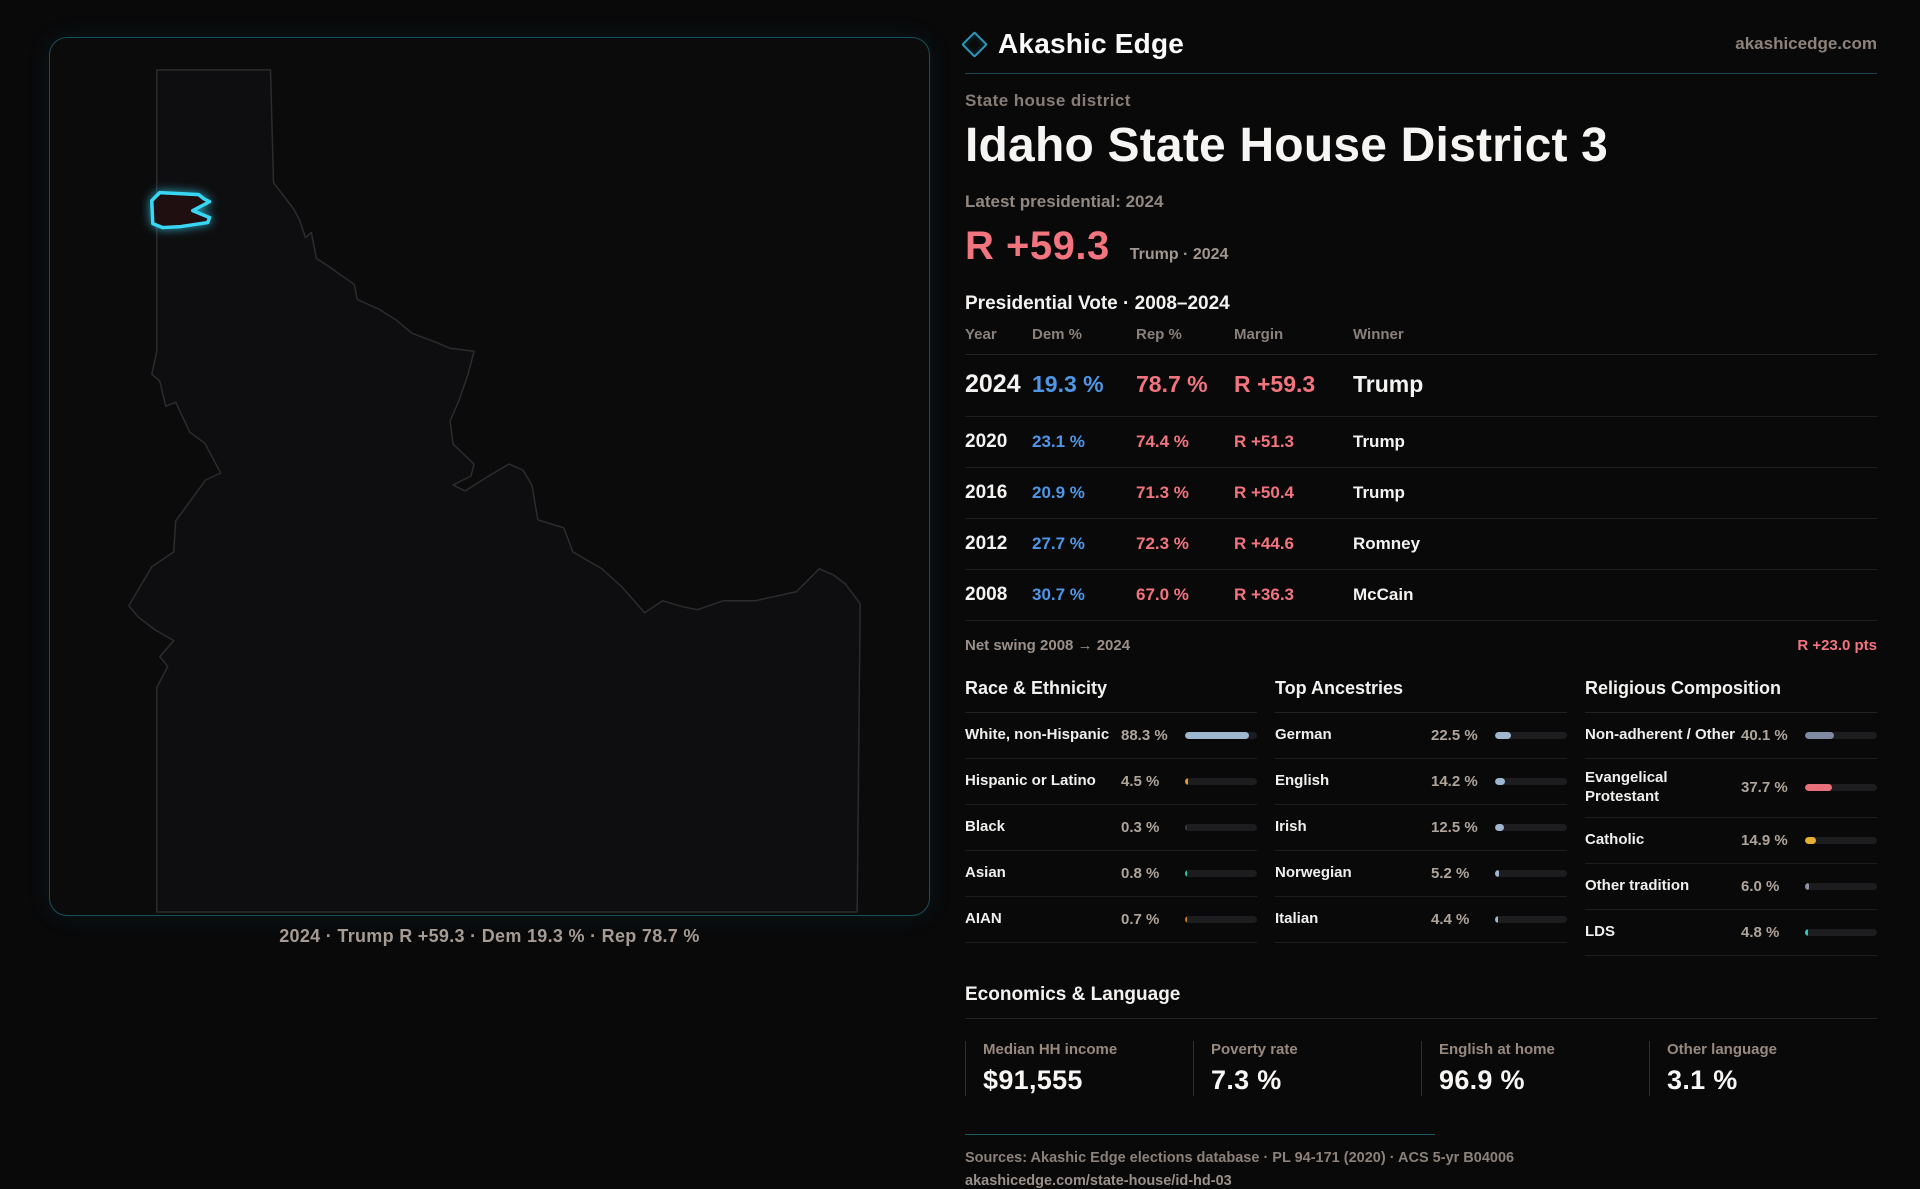 The height and width of the screenshot is (1189, 1920). What do you see at coordinates (1421, 645) in the screenshot?
I see `net-swing-row: Net swing 2008 → 2024 R +23.0 pts` at bounding box center [1421, 645].